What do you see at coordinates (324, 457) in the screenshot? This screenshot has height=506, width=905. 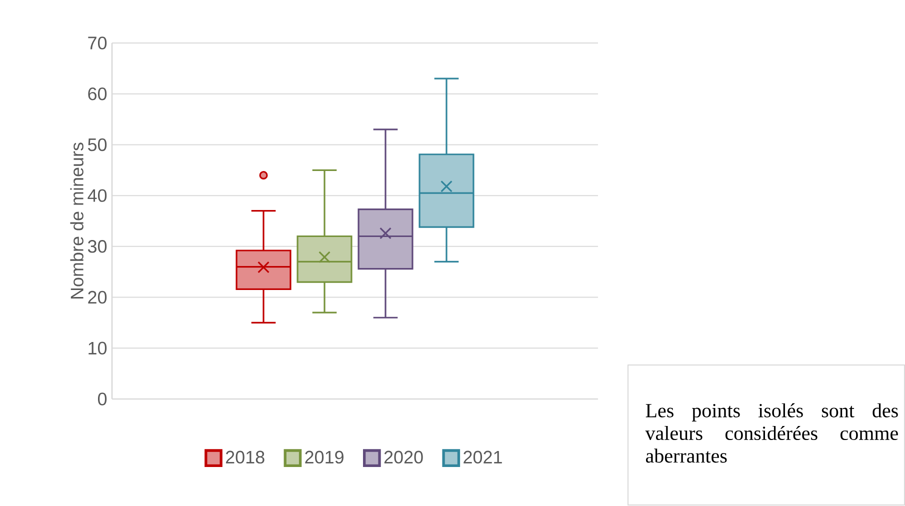 I see `legend-label: 2019` at bounding box center [324, 457].